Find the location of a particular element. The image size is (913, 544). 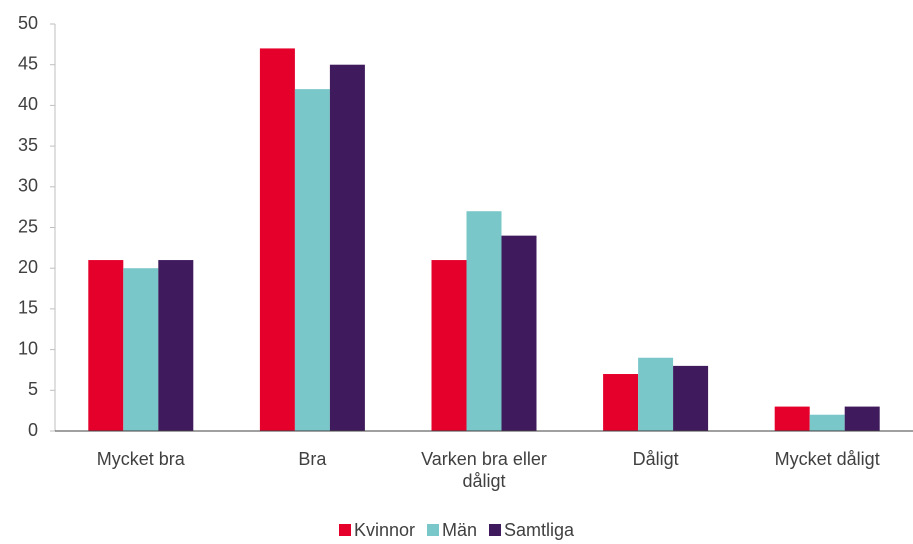

x-tick-label: Varken bra eller dåligt is located at coordinates (484, 470).